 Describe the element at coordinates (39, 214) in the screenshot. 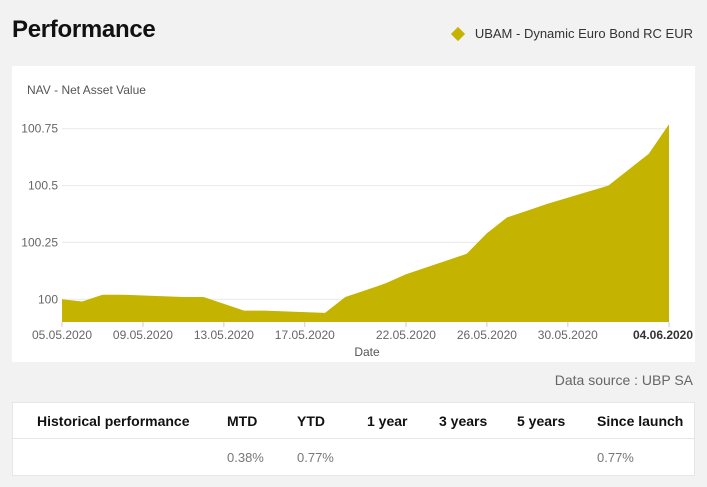

I see `y-axis: 100 100.25 100.5 100.75` at that location.